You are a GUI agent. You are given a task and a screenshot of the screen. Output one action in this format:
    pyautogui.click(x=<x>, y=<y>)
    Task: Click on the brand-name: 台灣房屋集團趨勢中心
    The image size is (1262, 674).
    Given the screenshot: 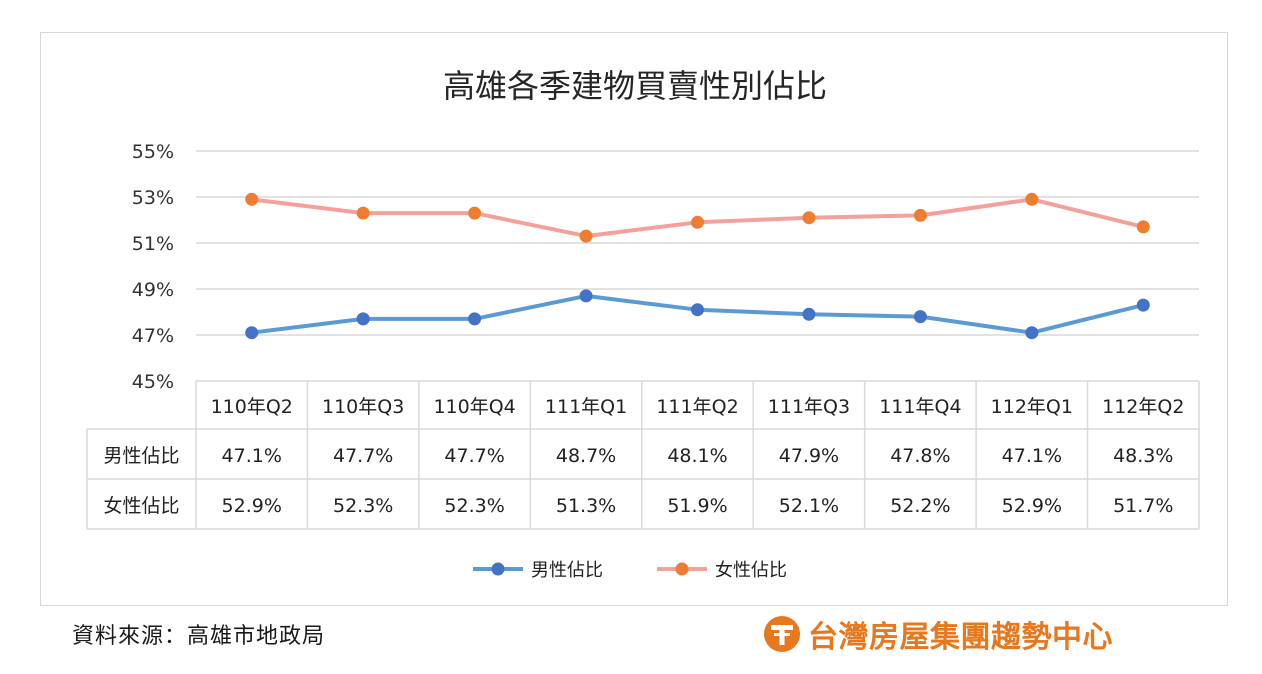 What is the action you would take?
    pyautogui.click(x=960, y=637)
    